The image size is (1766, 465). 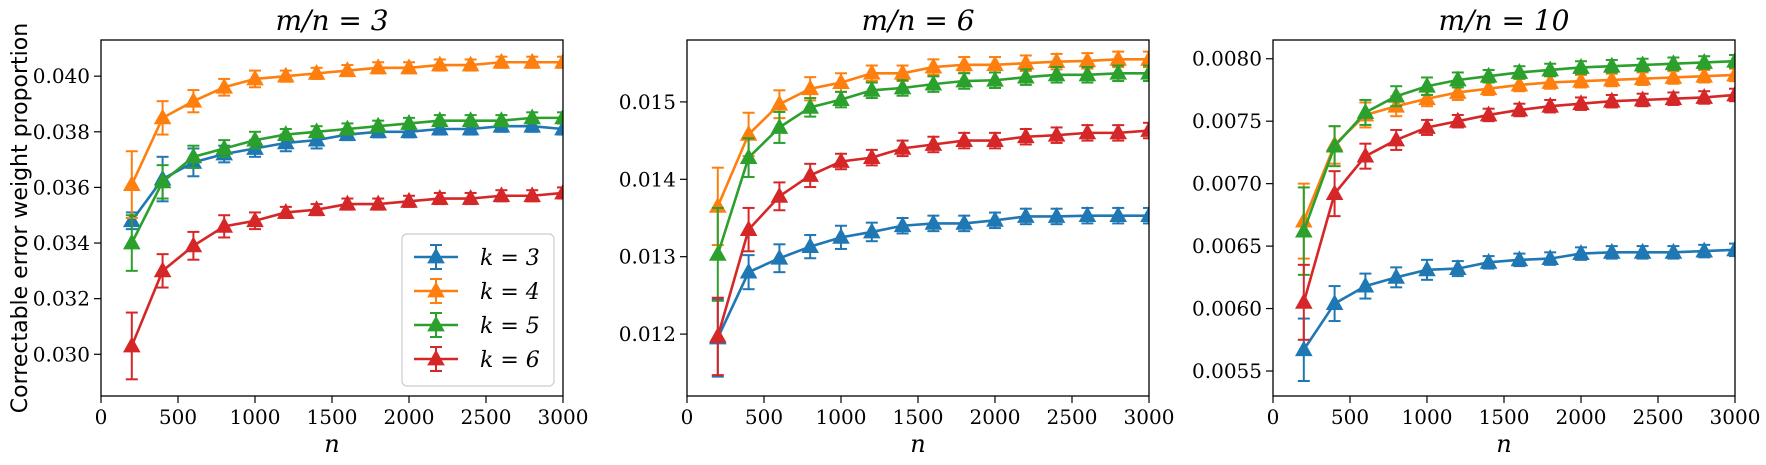 I want to click on panel-title: m/n = 6, so click(x=917, y=20).